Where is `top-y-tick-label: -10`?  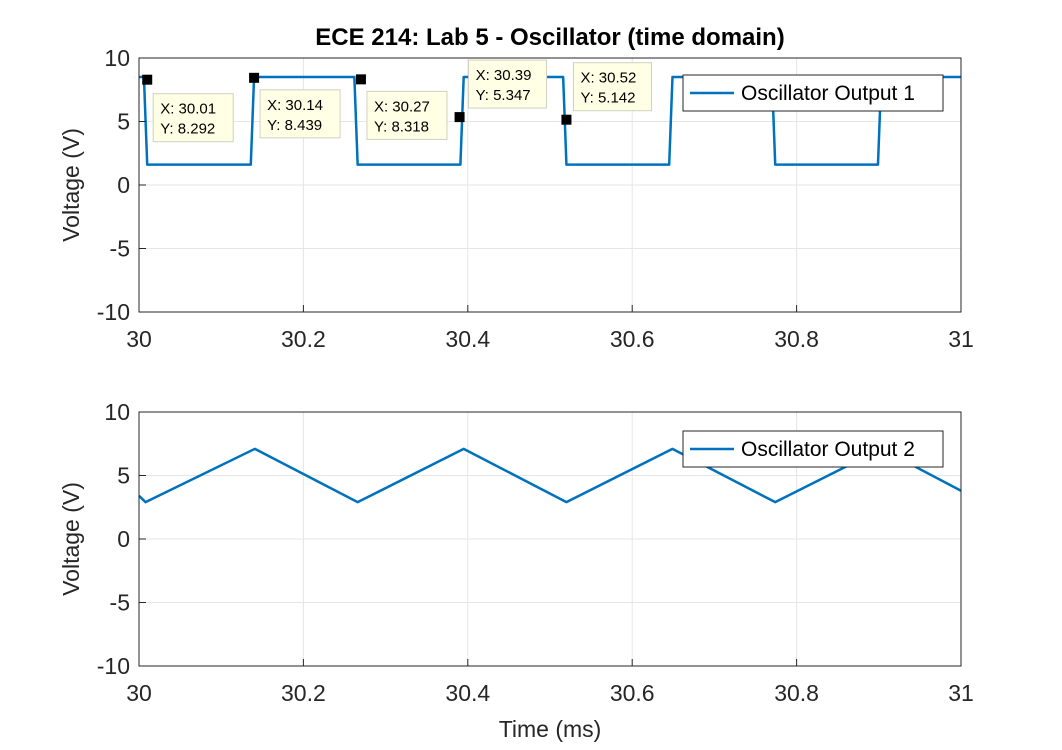 top-y-tick-label: -10 is located at coordinates (113, 312).